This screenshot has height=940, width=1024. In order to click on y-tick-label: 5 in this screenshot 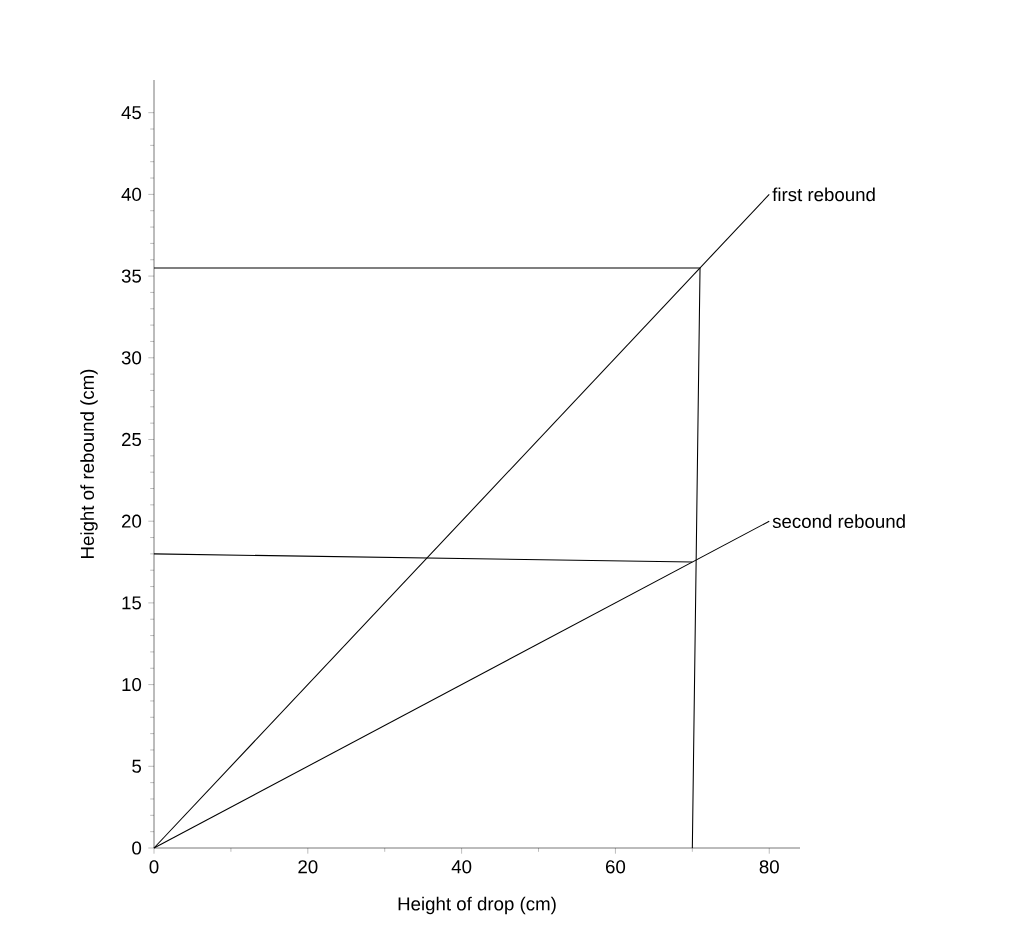, I will do `click(137, 766)`.